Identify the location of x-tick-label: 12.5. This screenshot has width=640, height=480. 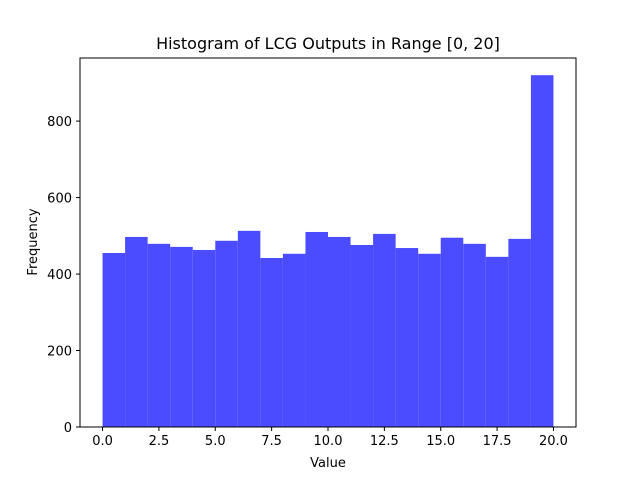
(384, 441).